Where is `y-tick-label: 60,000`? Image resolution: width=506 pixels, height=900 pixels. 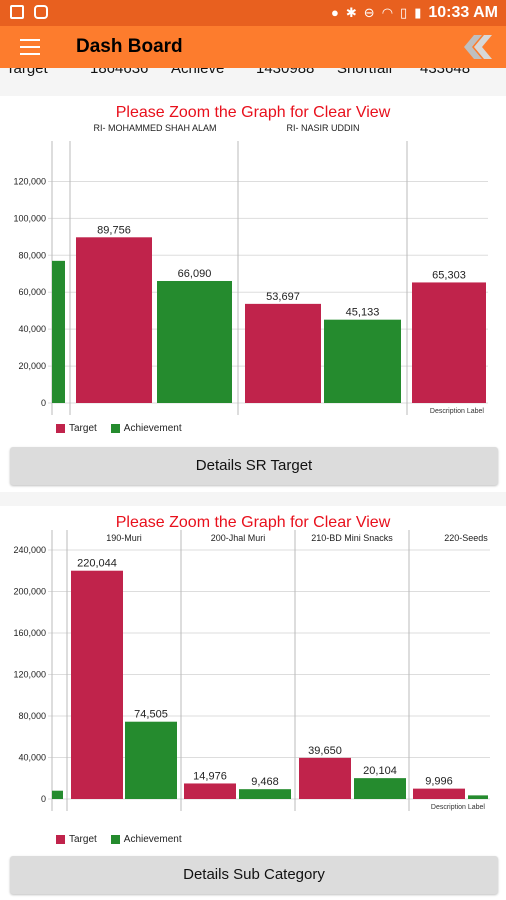
y-tick-label: 60,000 is located at coordinates (32, 292).